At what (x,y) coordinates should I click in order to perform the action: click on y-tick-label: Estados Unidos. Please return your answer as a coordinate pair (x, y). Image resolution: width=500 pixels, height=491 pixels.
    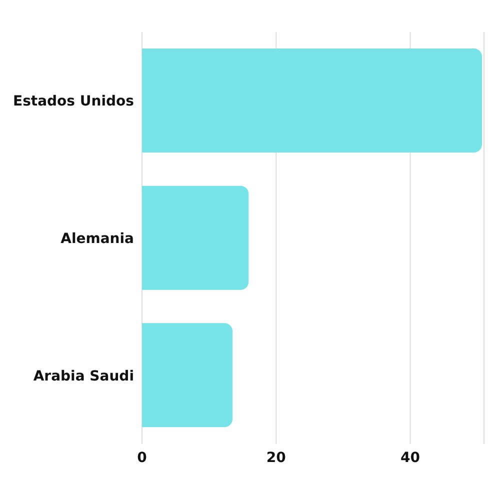
    Looking at the image, I should click on (73, 102).